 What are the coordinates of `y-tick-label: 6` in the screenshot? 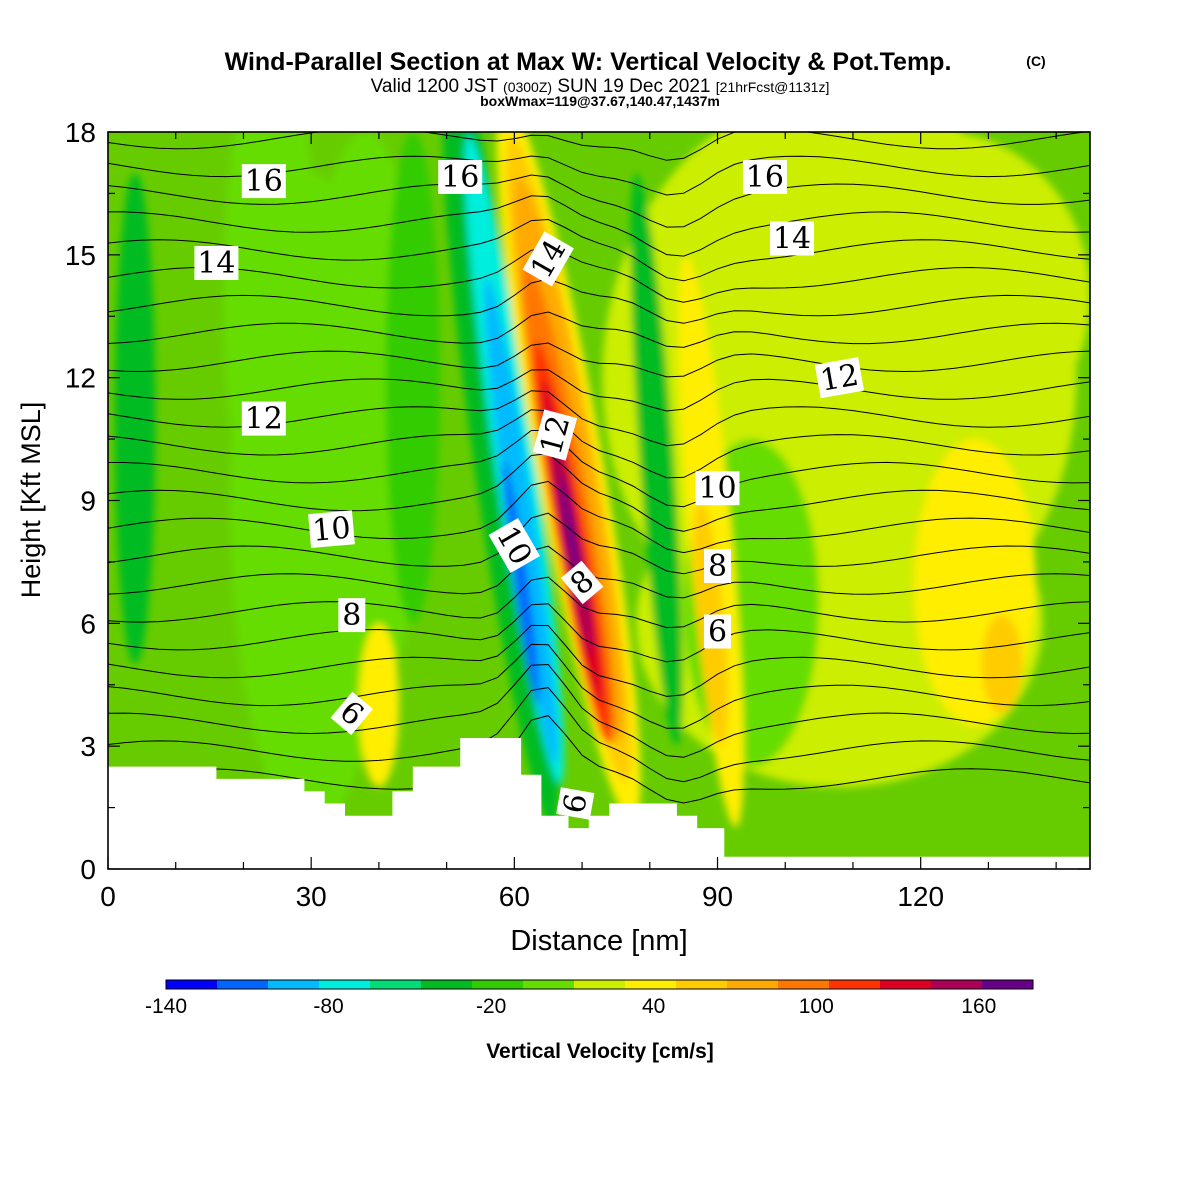 It's located at (88, 623).